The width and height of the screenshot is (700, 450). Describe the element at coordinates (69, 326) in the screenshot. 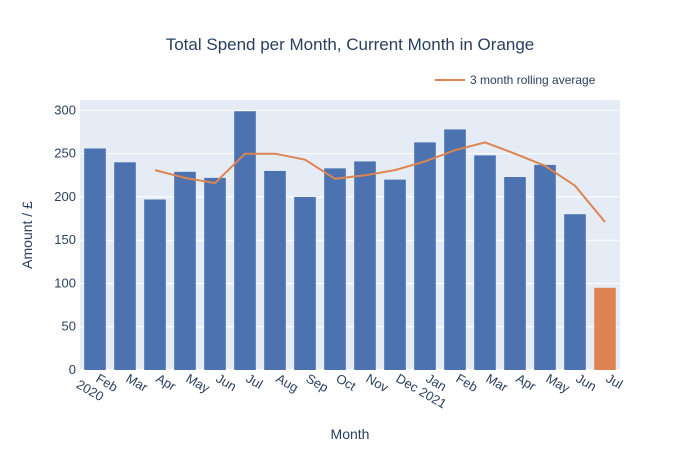

I see `y-tick-label: 50` at that location.